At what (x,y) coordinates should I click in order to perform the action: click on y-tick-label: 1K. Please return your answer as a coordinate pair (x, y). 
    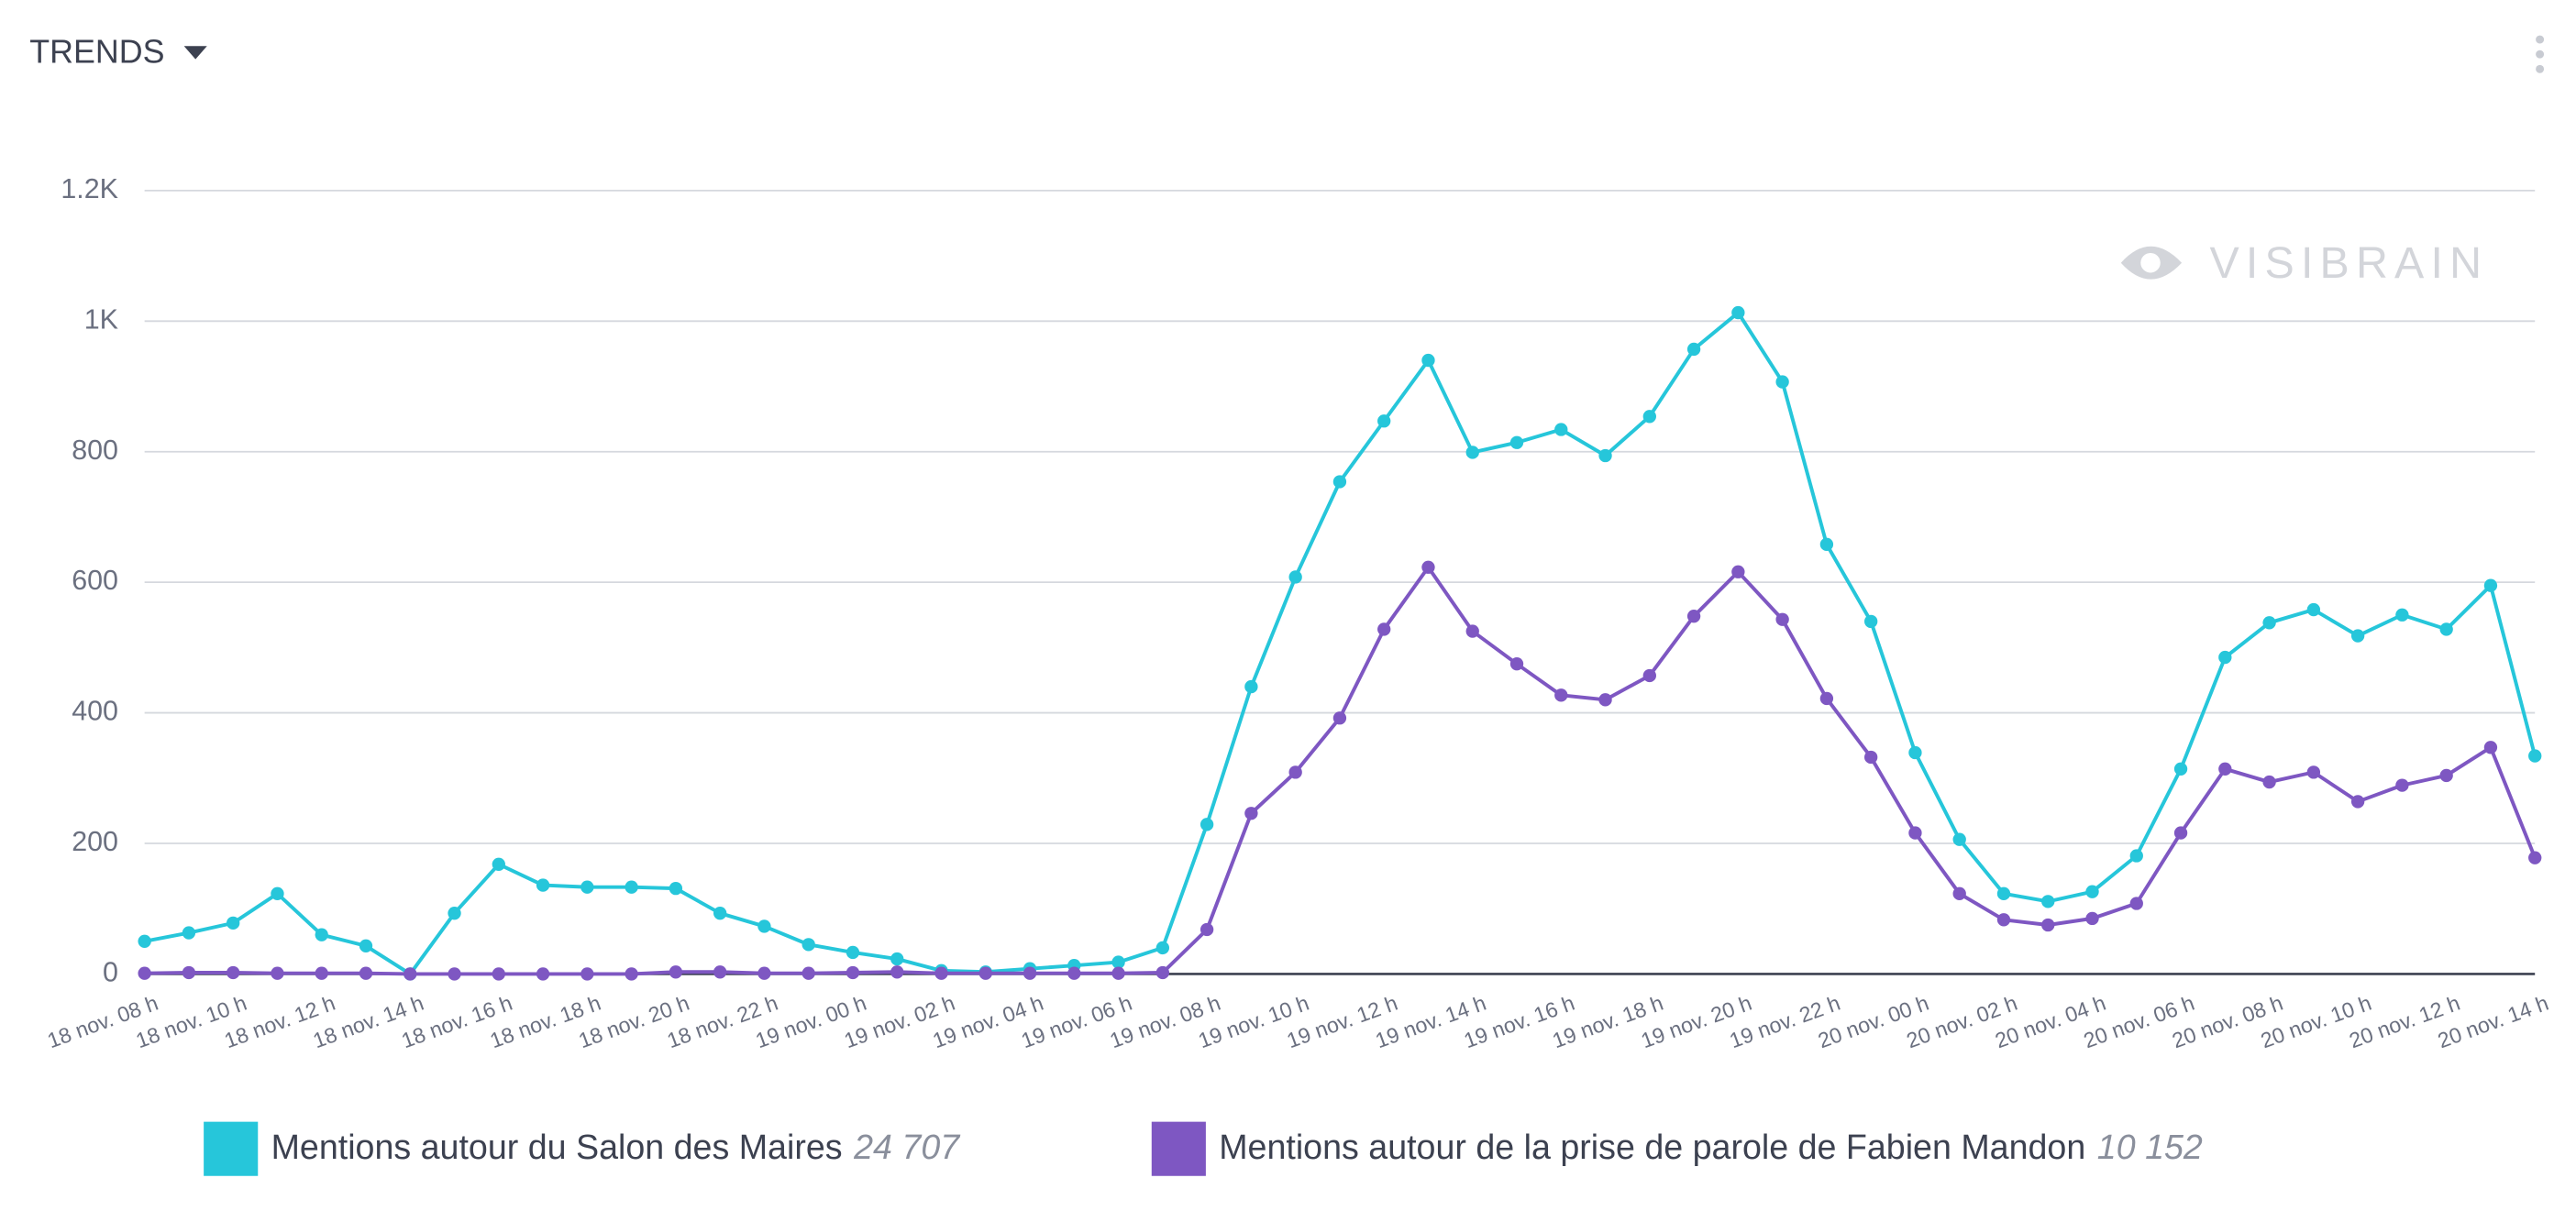
    Looking at the image, I should click on (101, 319).